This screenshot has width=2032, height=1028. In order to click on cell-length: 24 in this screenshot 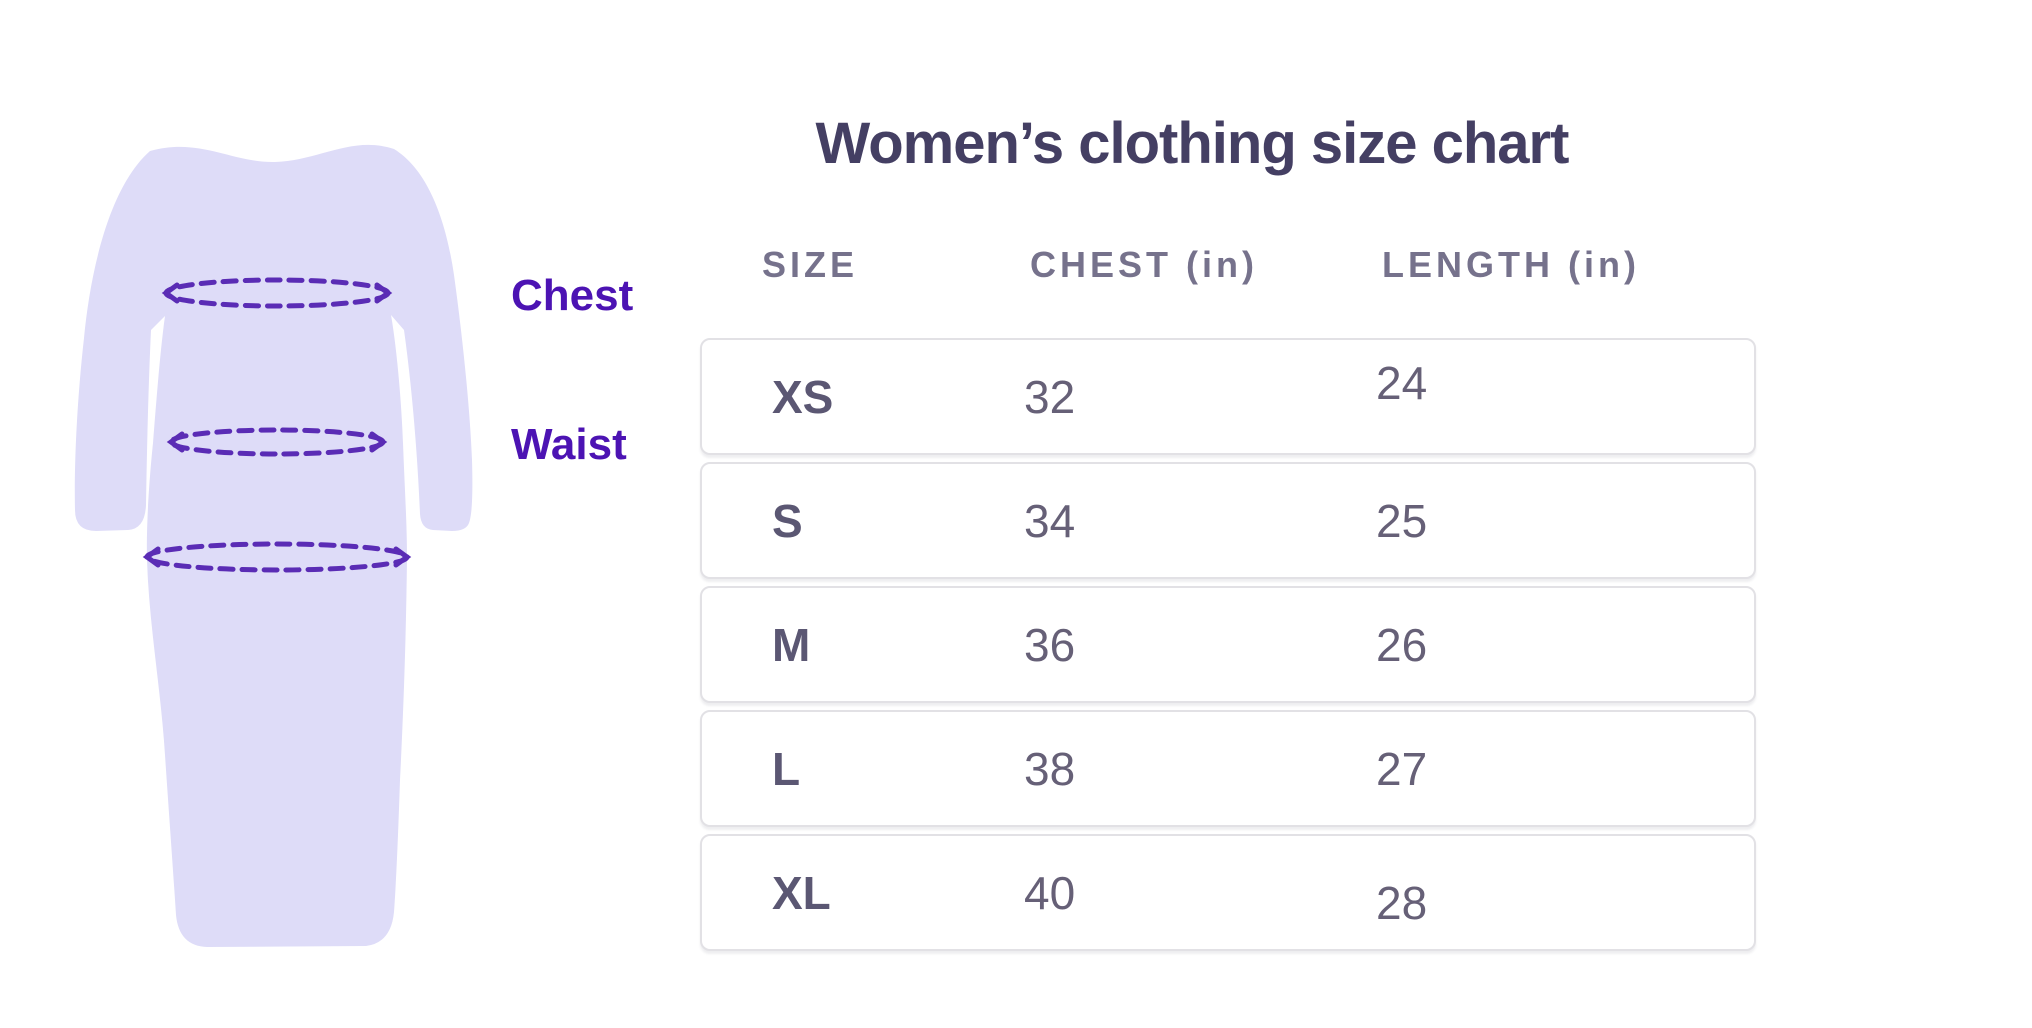, I will do `click(1402, 382)`.